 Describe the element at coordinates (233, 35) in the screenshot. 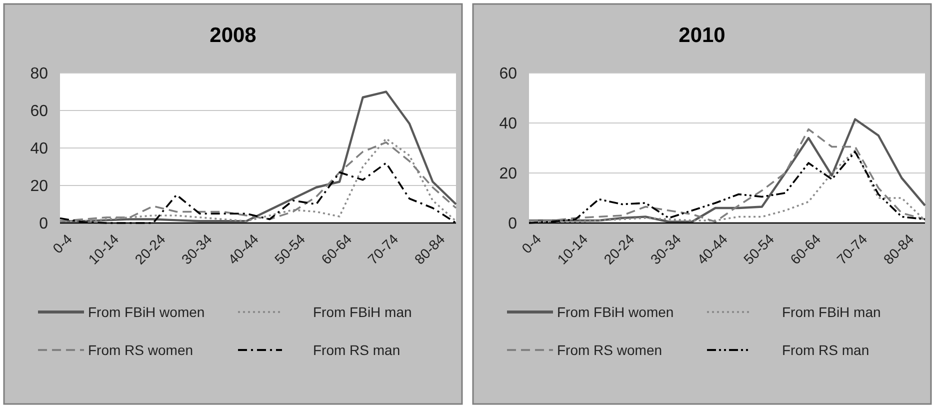

I see `chart-title: 2008` at that location.